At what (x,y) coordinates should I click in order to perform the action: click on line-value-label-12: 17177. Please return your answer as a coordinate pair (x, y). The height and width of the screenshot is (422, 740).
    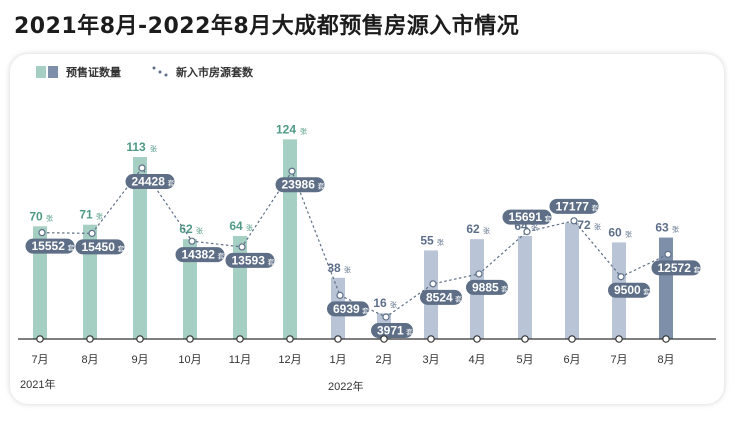
    Looking at the image, I should click on (573, 206).